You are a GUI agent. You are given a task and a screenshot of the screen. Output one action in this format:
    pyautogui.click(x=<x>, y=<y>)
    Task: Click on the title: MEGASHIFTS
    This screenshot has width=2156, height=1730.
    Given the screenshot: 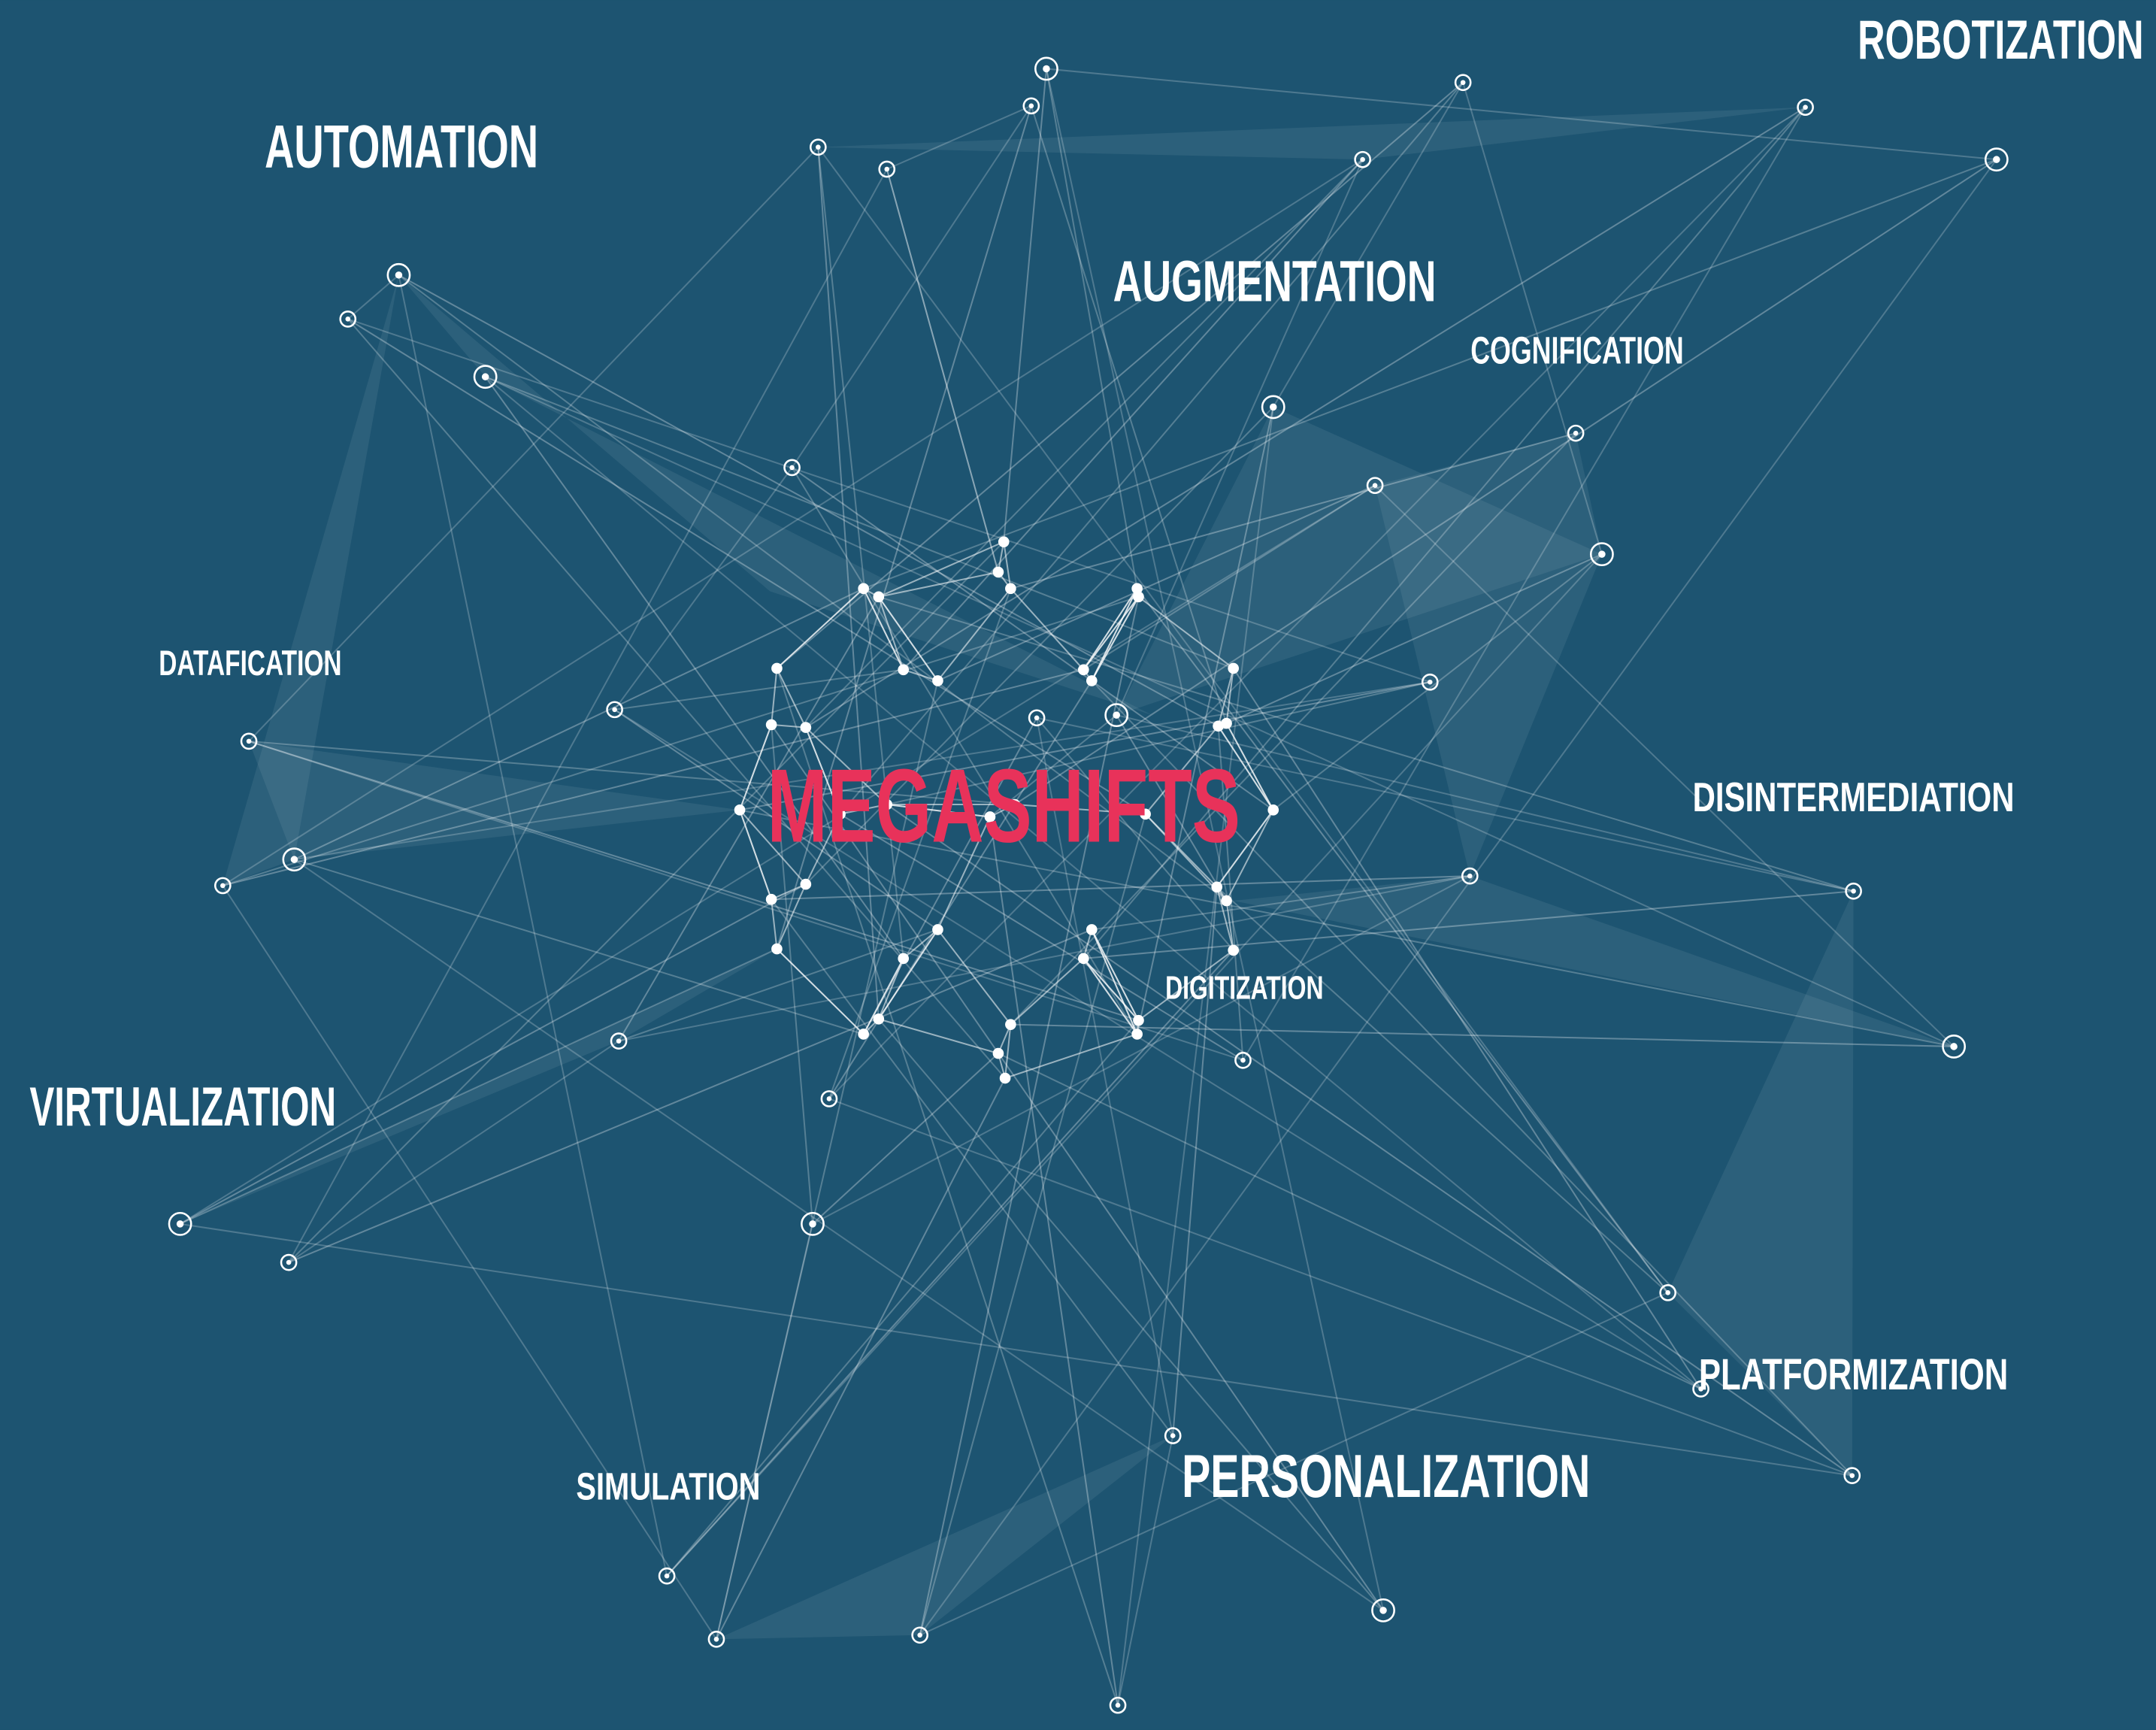 What is the action you would take?
    pyautogui.click(x=1004, y=806)
    